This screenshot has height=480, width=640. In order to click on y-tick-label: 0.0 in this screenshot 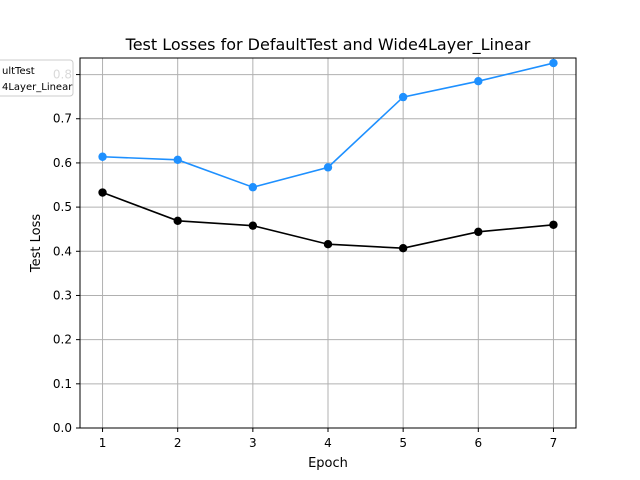, I will do `click(62, 428)`.